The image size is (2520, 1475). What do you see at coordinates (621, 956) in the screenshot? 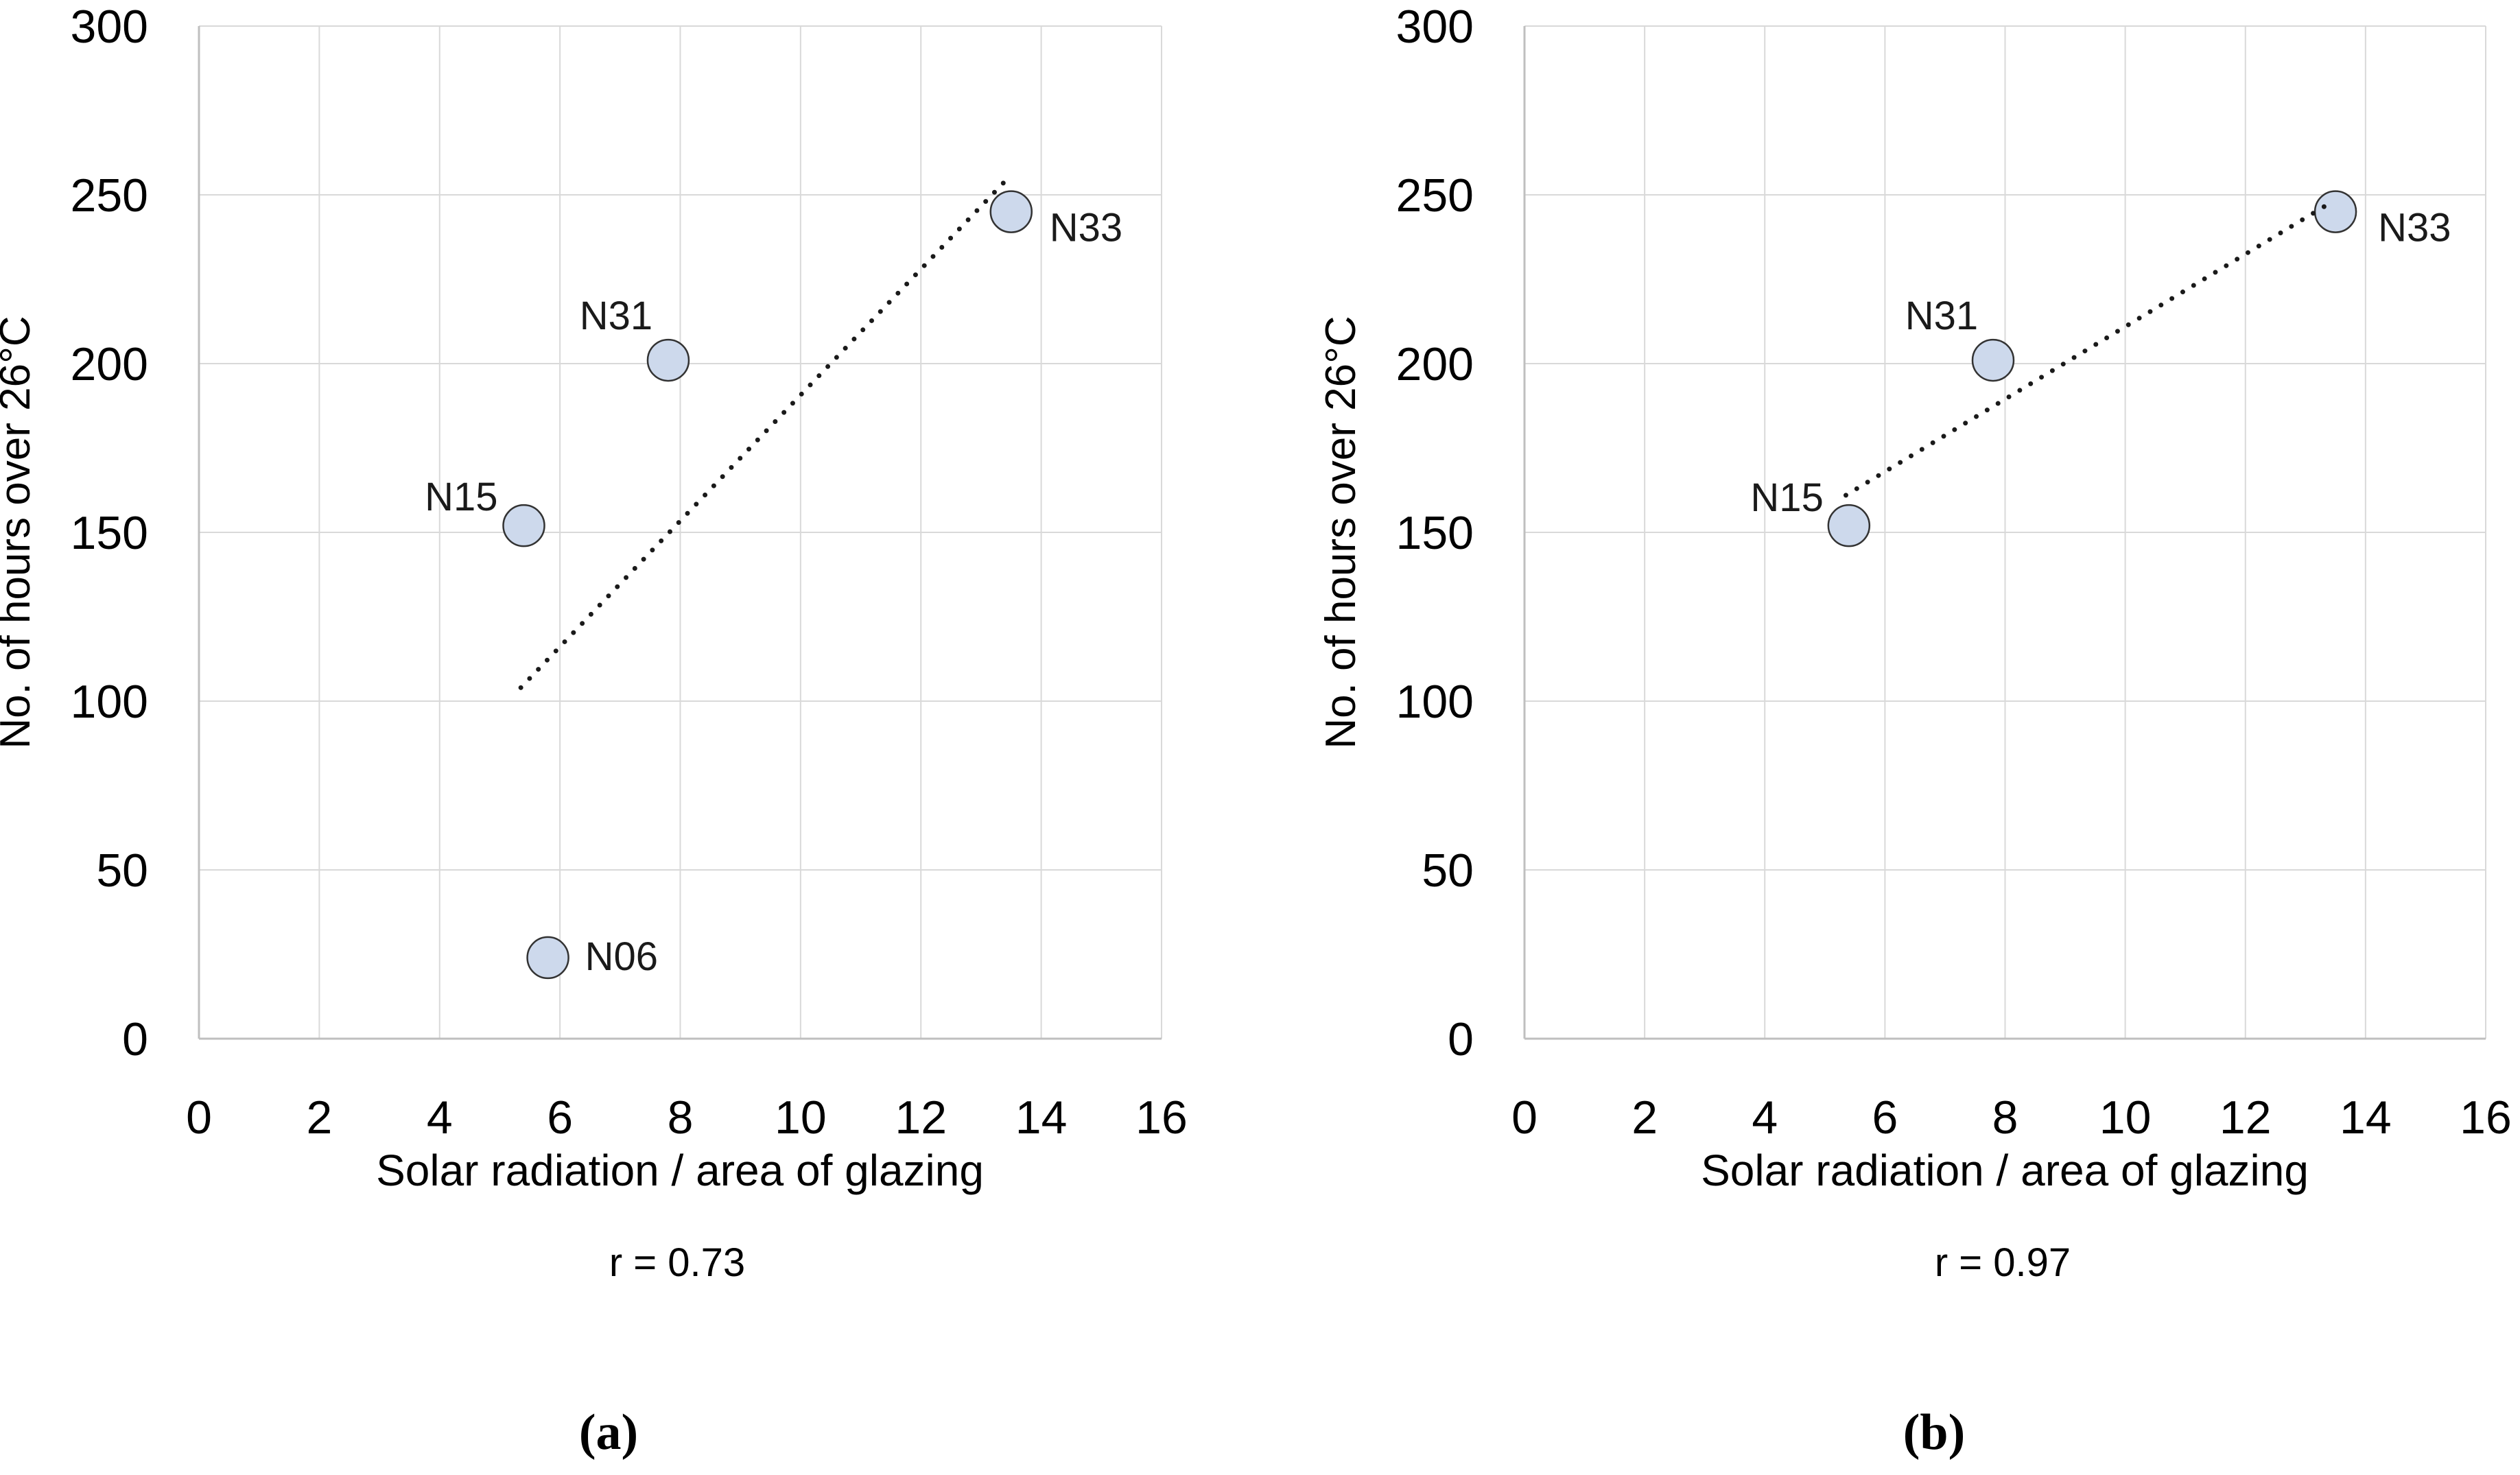
I see `data-point-label-N06: N06` at bounding box center [621, 956].